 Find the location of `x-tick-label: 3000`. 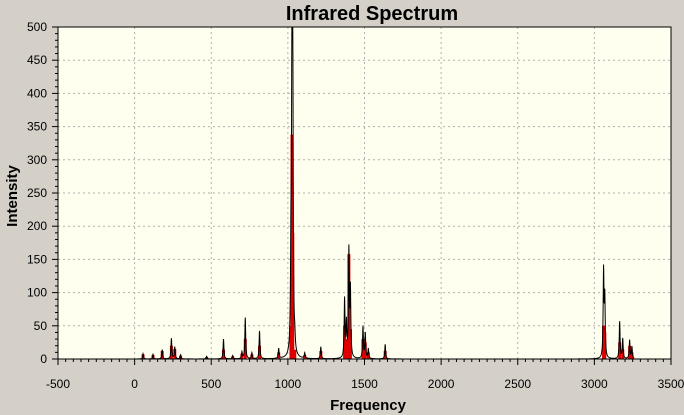

x-tick-label: 3000 is located at coordinates (594, 384).